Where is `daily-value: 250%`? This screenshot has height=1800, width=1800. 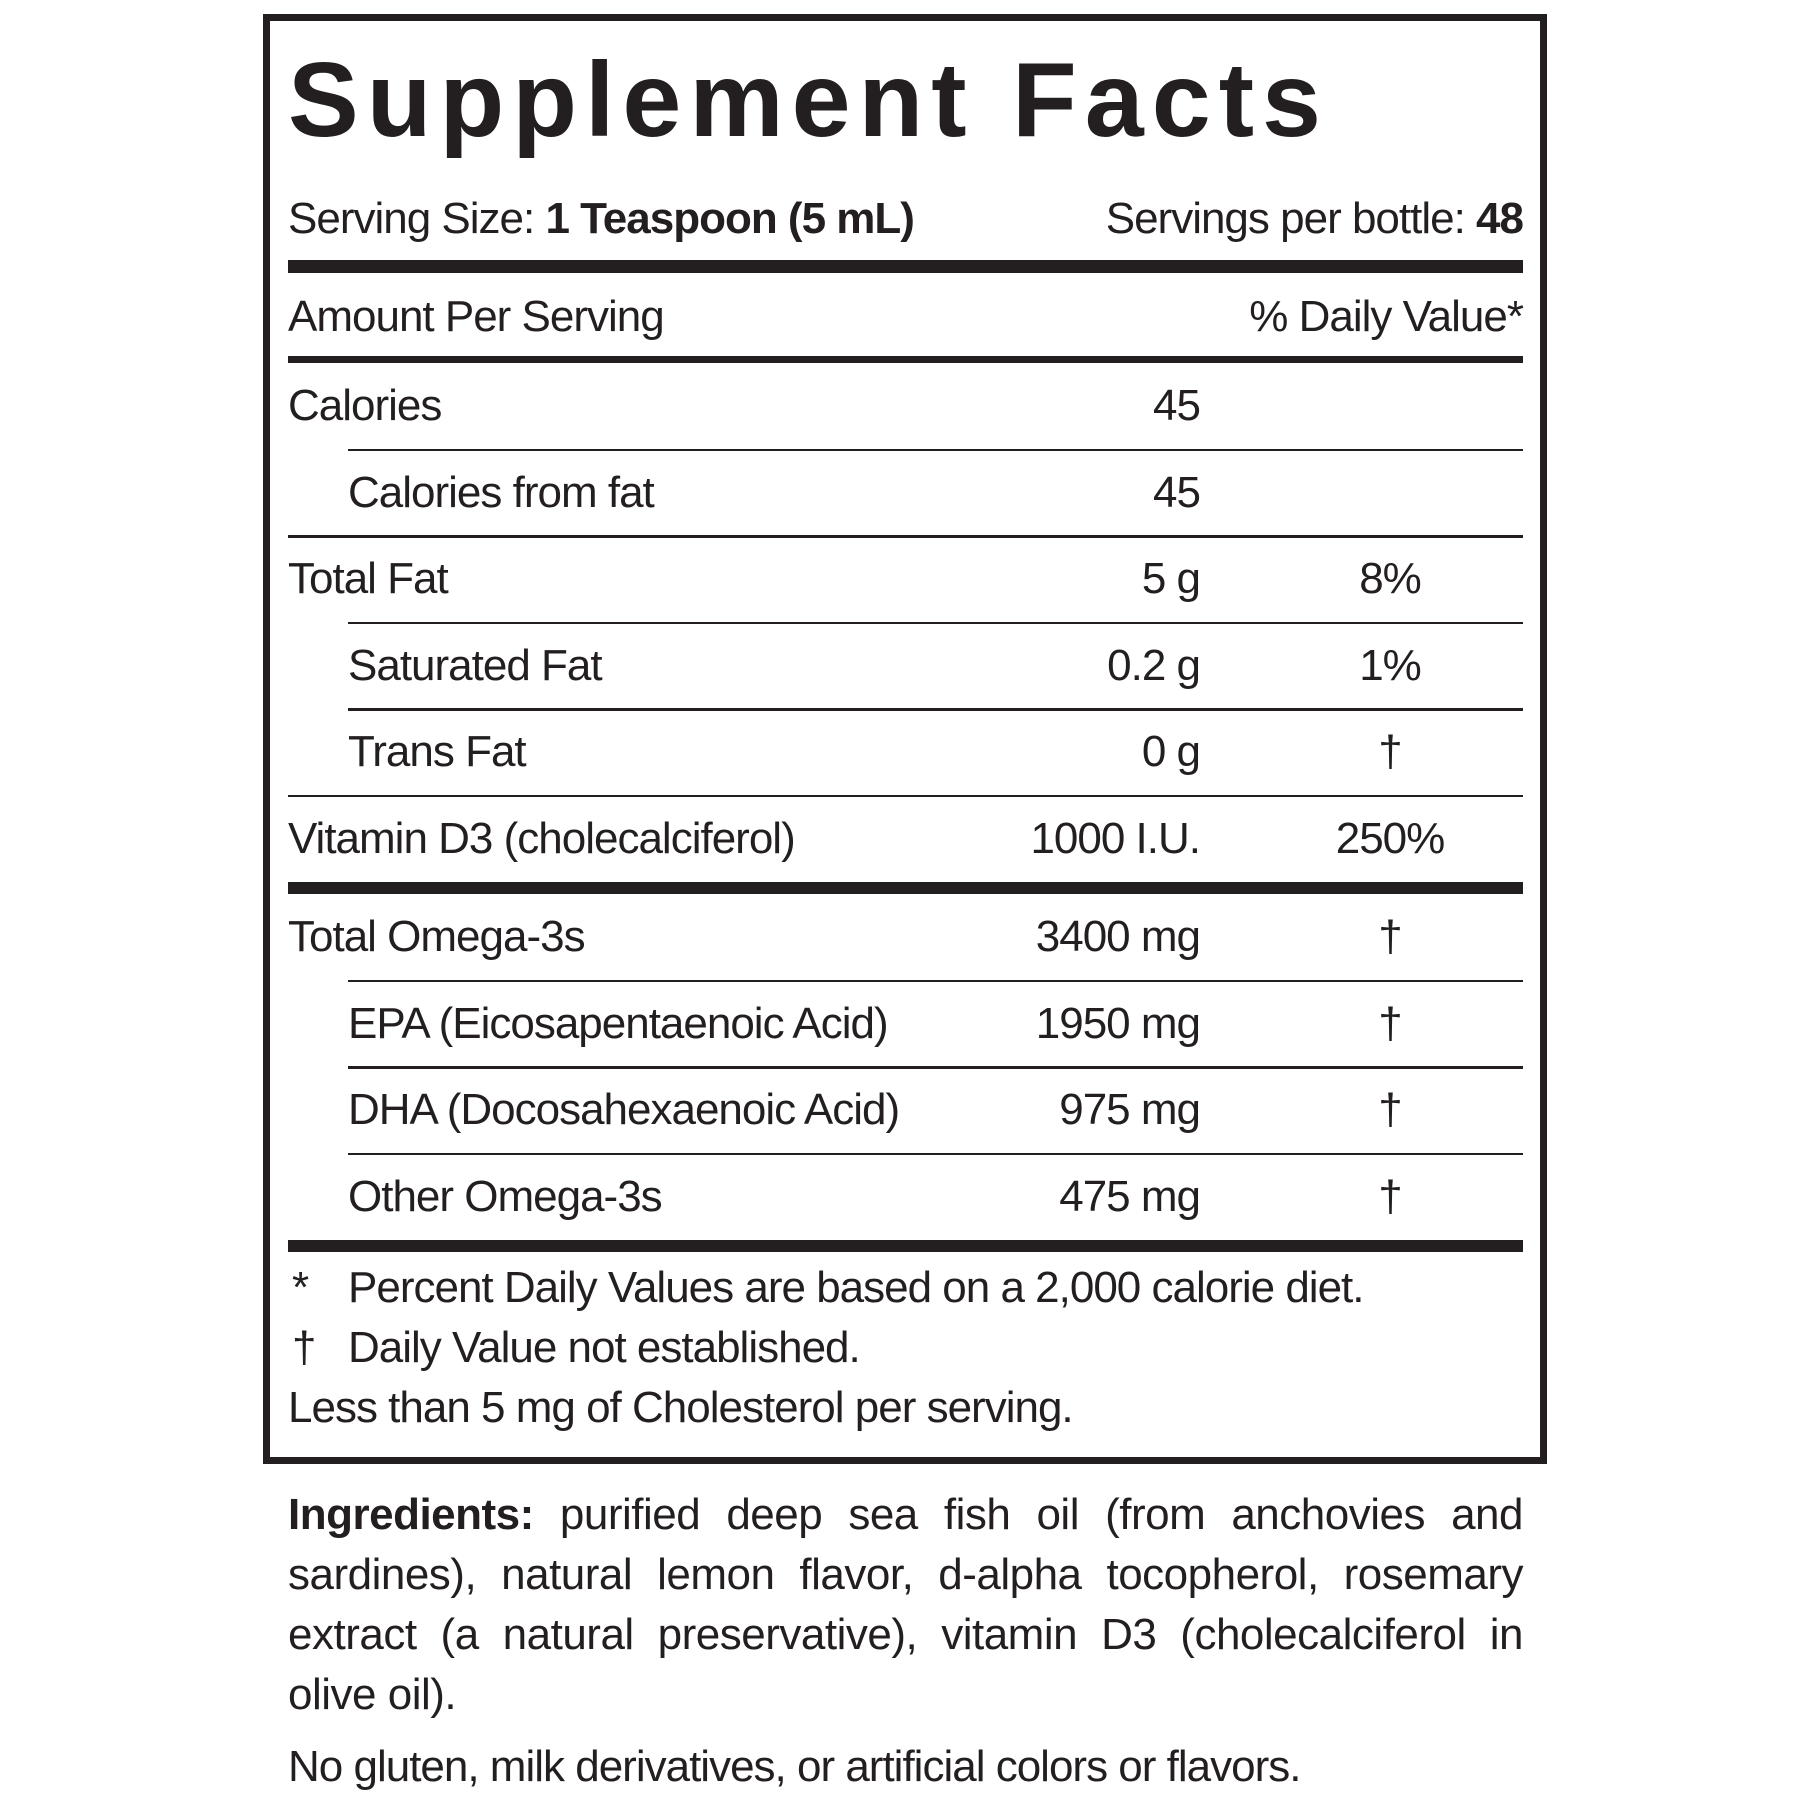
daily-value: 250% is located at coordinates (1390, 838).